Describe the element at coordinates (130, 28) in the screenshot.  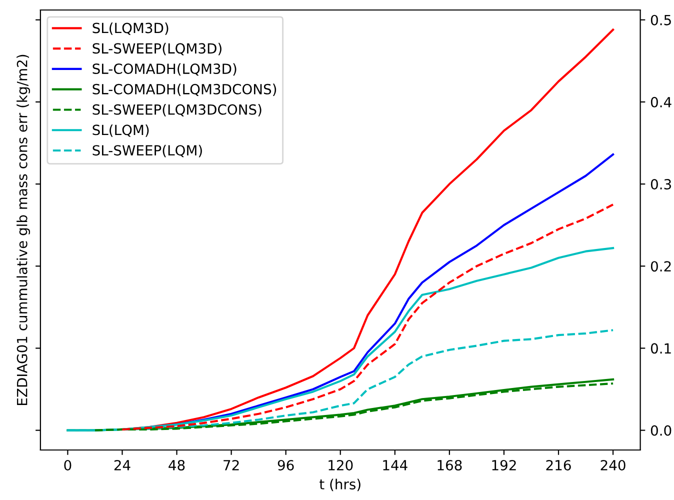
I see `legend-label: SL(LQM3D)` at that location.